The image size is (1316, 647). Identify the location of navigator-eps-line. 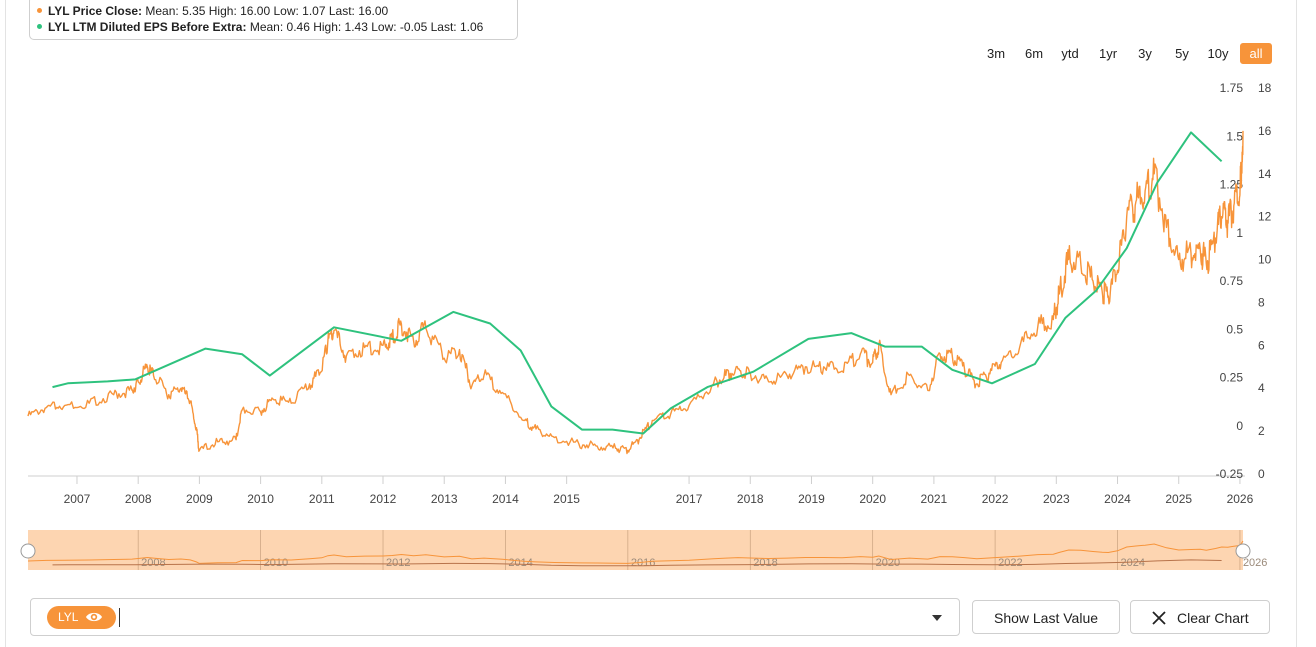
(637, 563).